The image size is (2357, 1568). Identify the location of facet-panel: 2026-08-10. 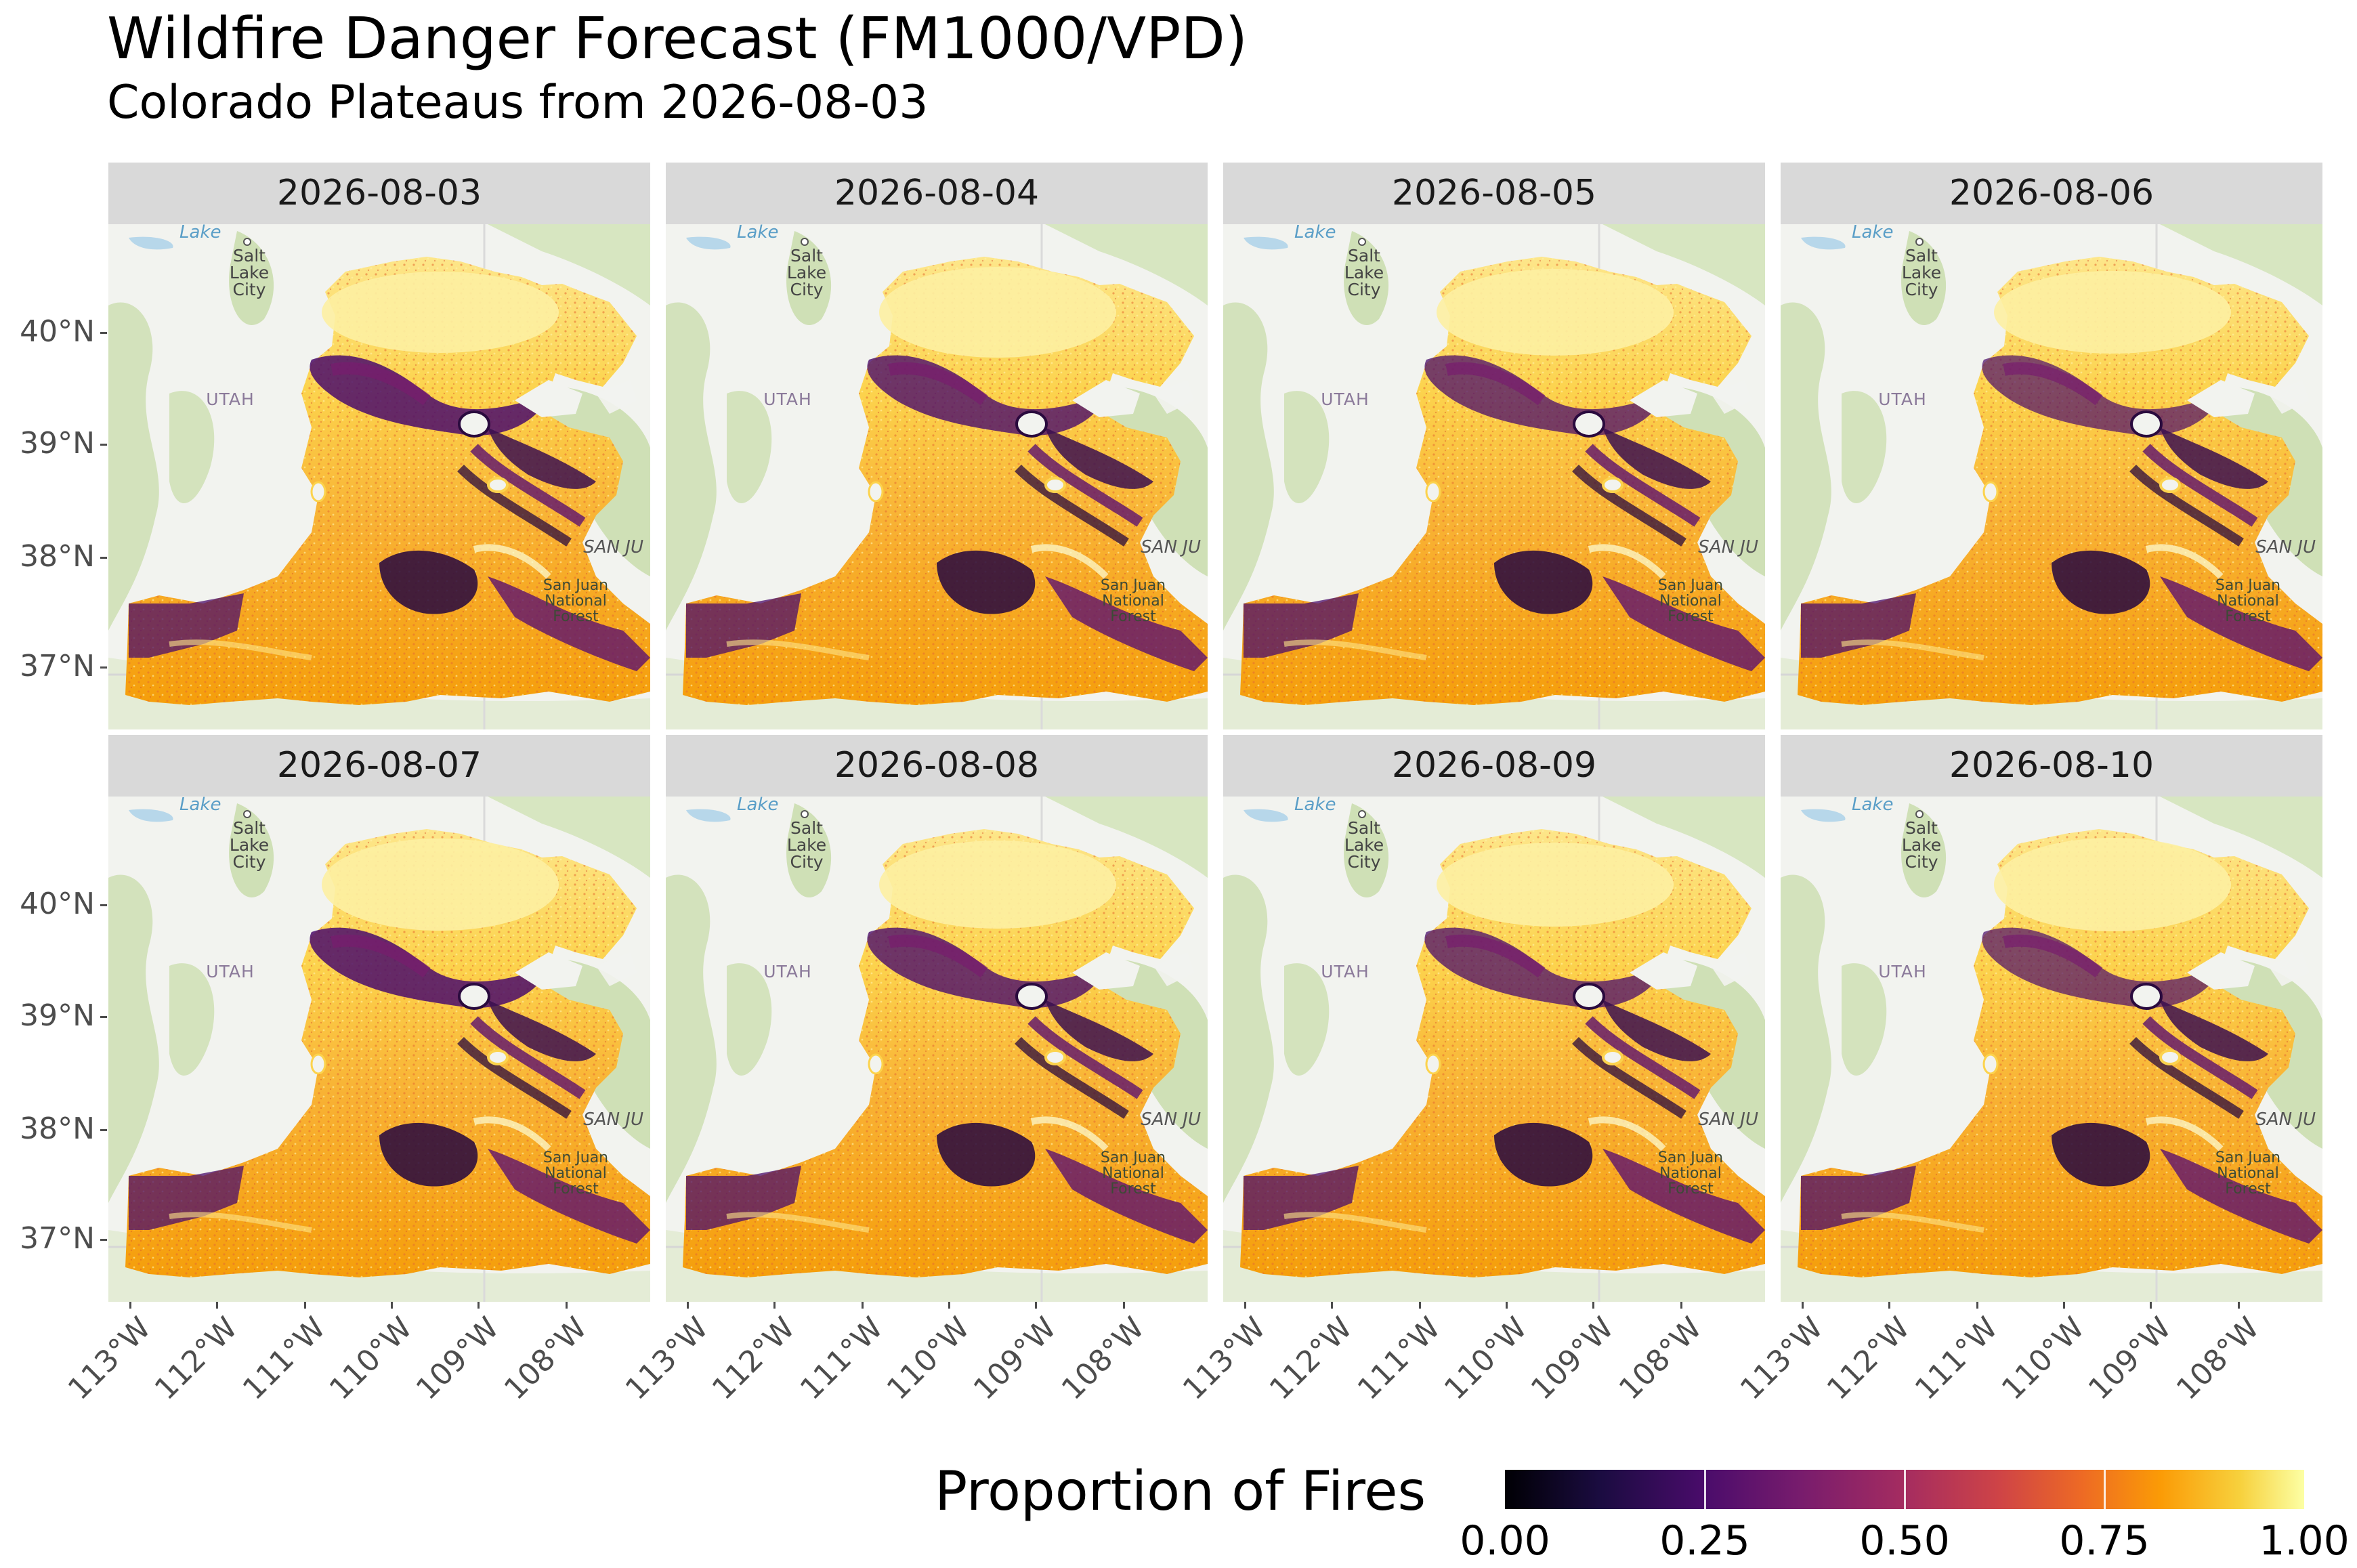
(2051, 1018).